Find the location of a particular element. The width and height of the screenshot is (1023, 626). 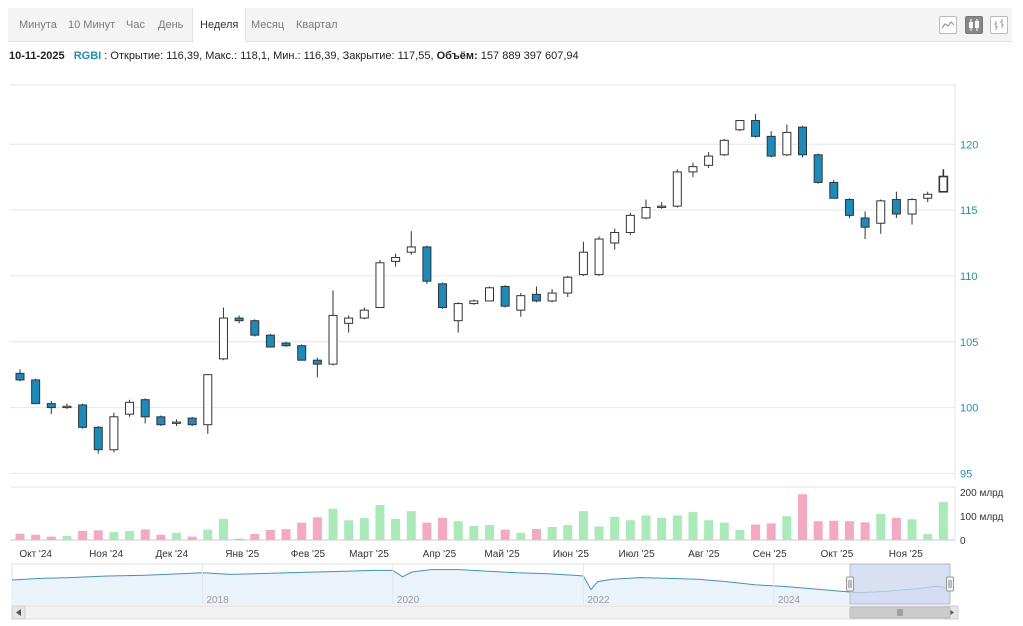

tab-minute: Минута is located at coordinates (38, 25).